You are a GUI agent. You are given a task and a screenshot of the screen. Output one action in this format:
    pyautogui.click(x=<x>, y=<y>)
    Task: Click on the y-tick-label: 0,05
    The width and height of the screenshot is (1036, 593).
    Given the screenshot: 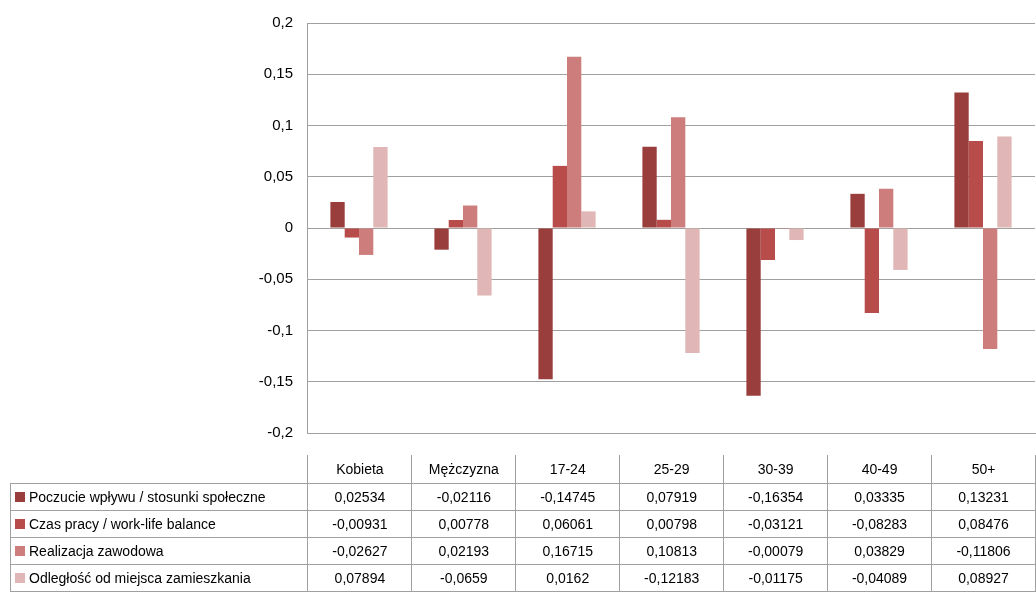 What is the action you would take?
    pyautogui.click(x=278, y=175)
    